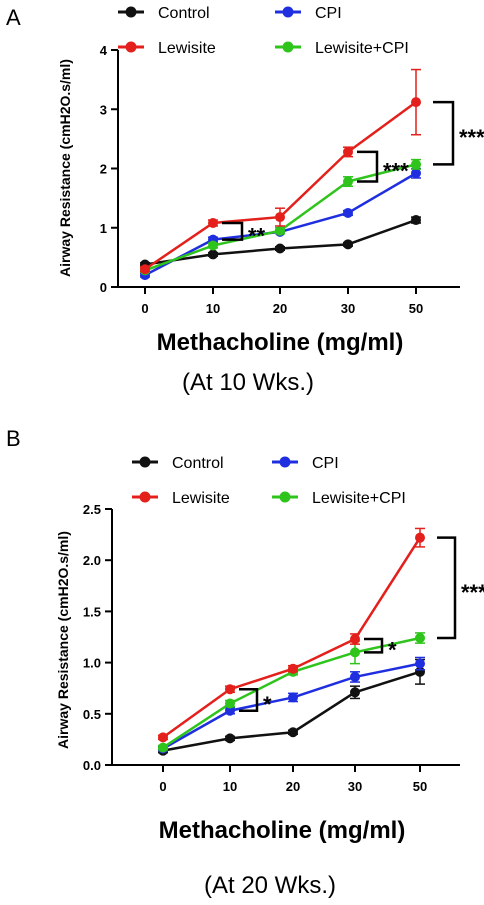 Image resolution: width=484 pixels, height=905 pixels. What do you see at coordinates (13, 438) in the screenshot?
I see `panel-letter: B` at bounding box center [13, 438].